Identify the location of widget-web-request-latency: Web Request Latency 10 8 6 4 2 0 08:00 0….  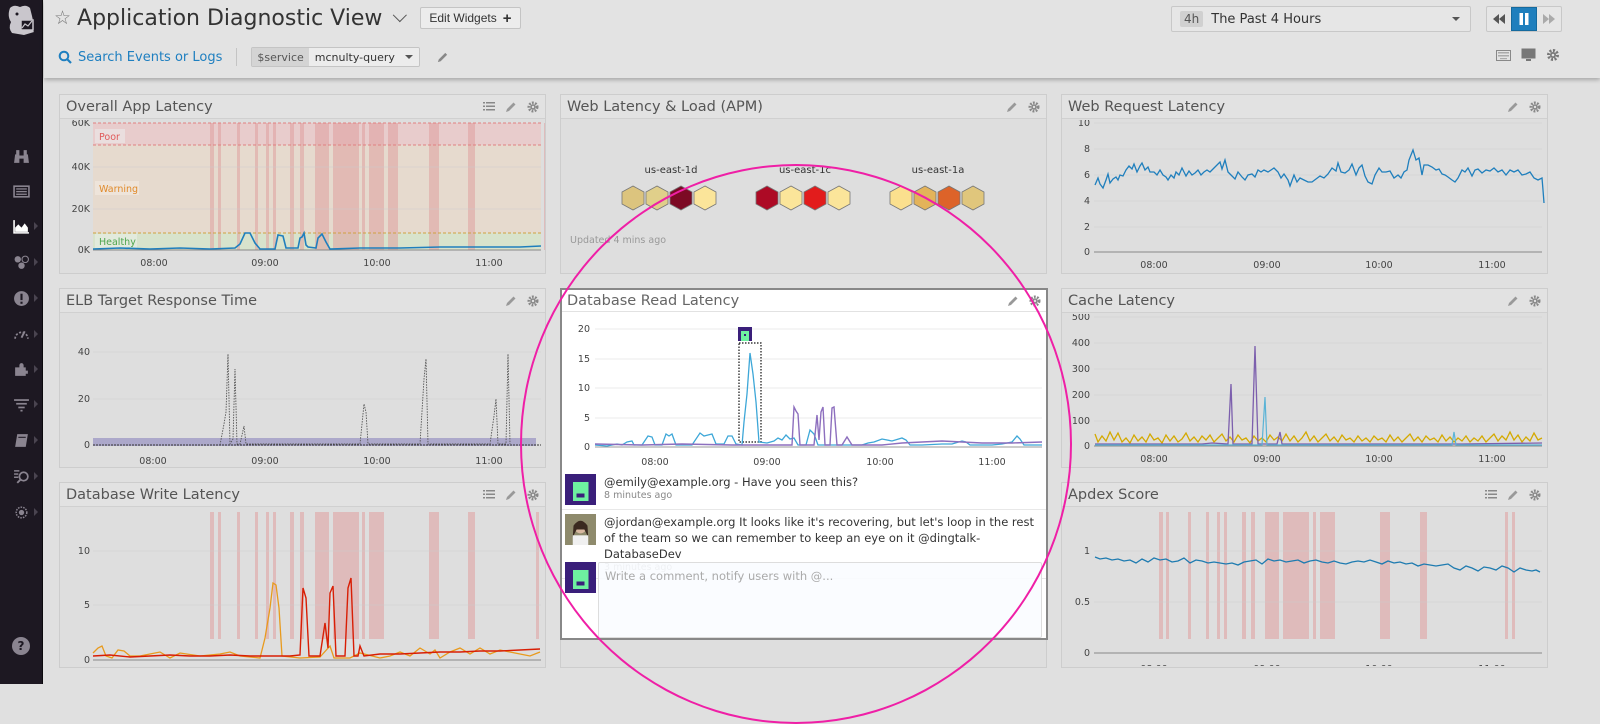
(1304, 184).